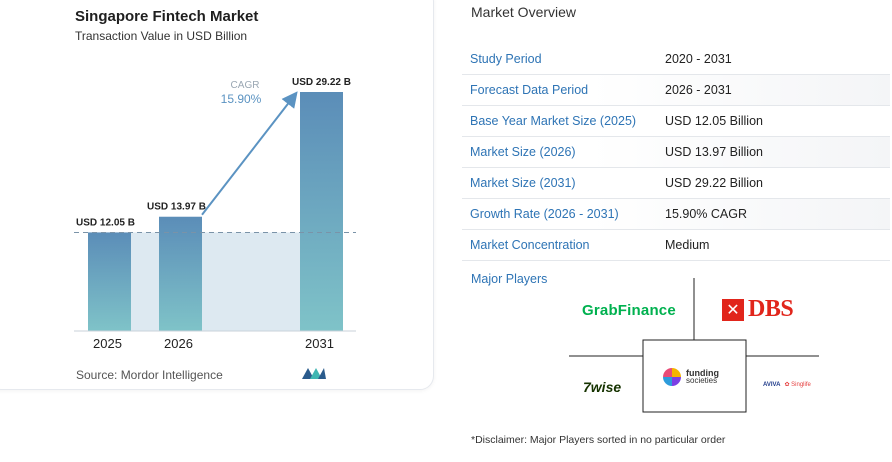 The width and height of the screenshot is (892, 462). What do you see at coordinates (672, 377) in the screenshot?
I see `funding-societies-icon` at bounding box center [672, 377].